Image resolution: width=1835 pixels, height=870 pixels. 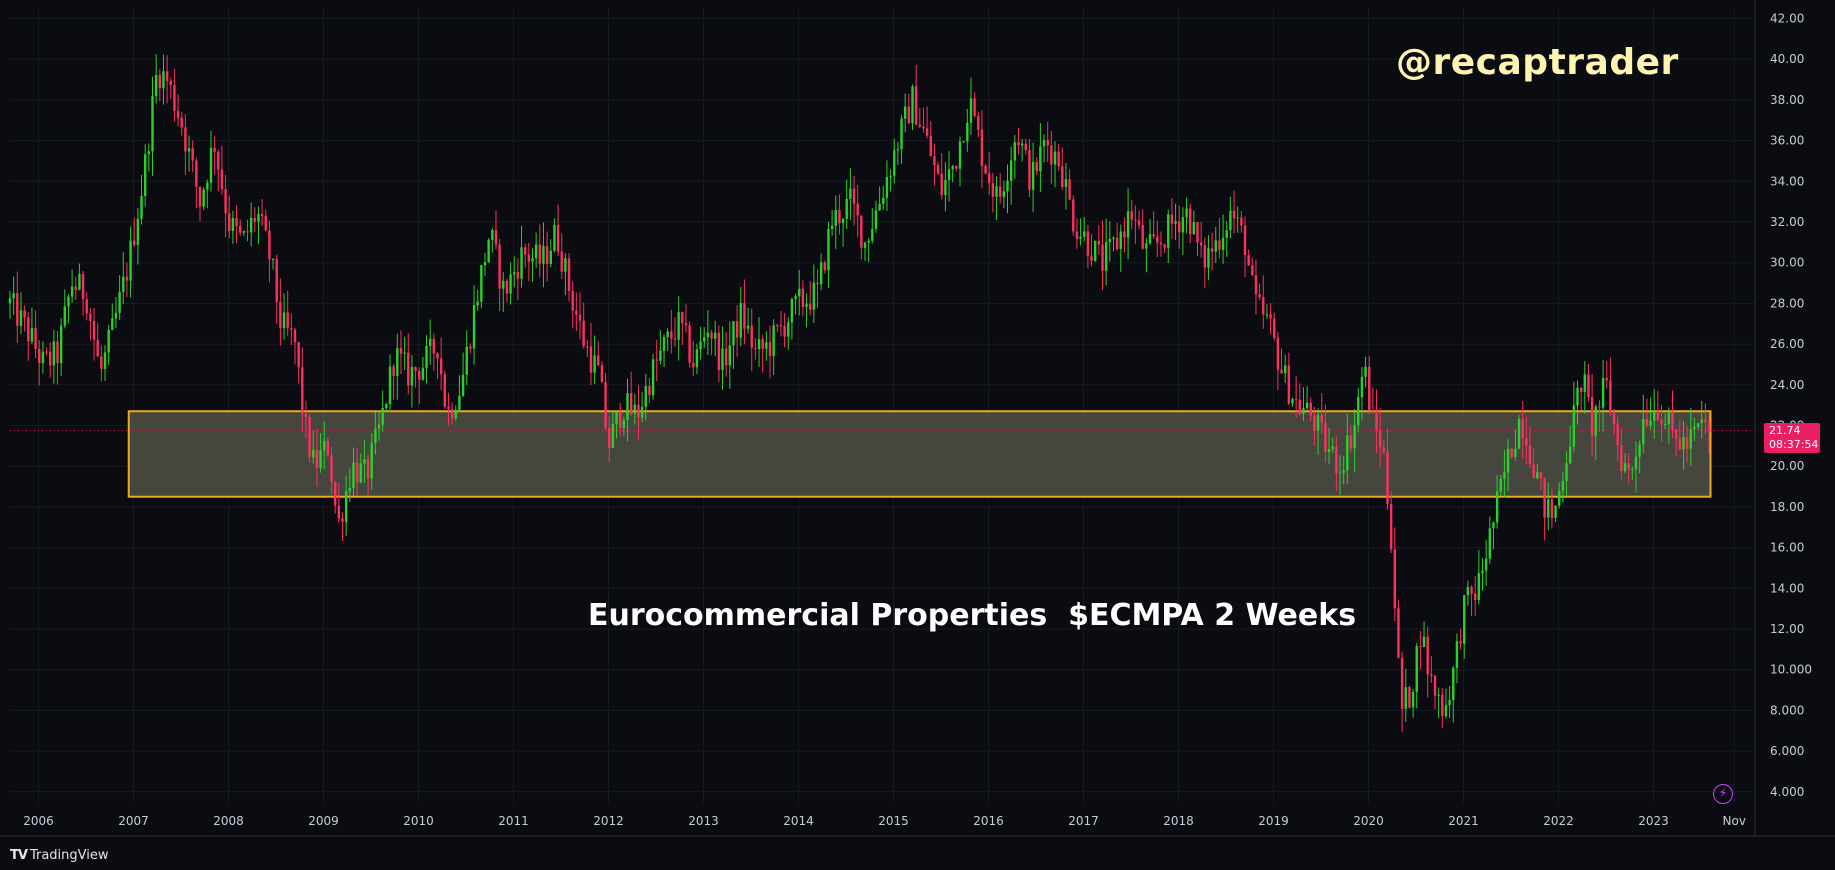 What do you see at coordinates (1723, 794) in the screenshot?
I see `lightning-icon: ⚡` at bounding box center [1723, 794].